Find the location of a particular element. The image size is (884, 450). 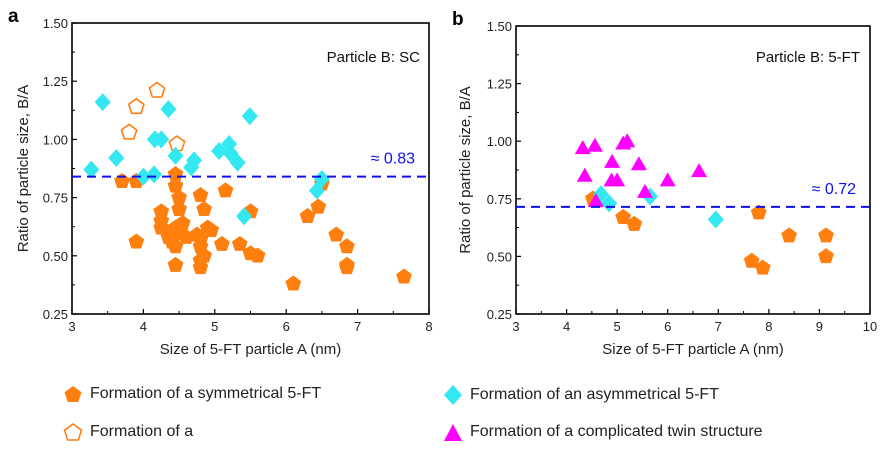

legend-item-open: Formation of a is located at coordinates (127, 432).